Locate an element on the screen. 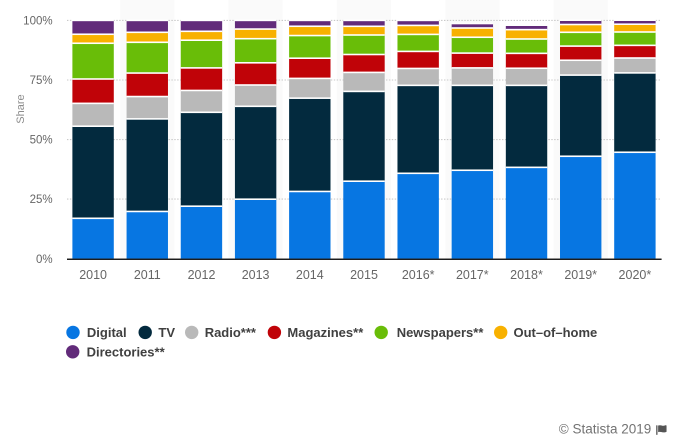 The width and height of the screenshot is (677, 448). svg-text: 0% is located at coordinates (44, 260).